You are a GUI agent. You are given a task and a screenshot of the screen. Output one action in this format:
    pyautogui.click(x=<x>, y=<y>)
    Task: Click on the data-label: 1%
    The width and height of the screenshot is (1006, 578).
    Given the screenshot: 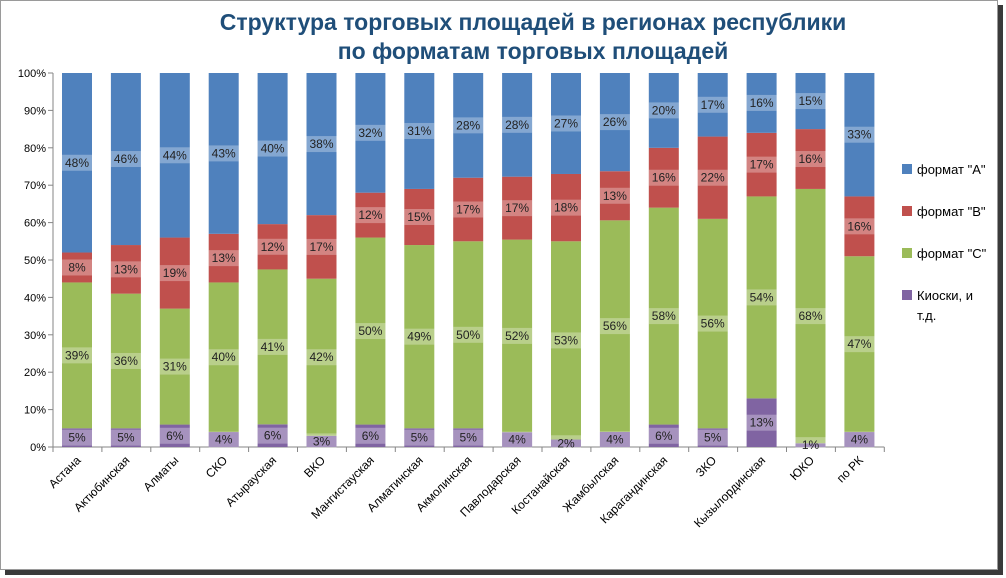 What is the action you would take?
    pyautogui.click(x=811, y=445)
    